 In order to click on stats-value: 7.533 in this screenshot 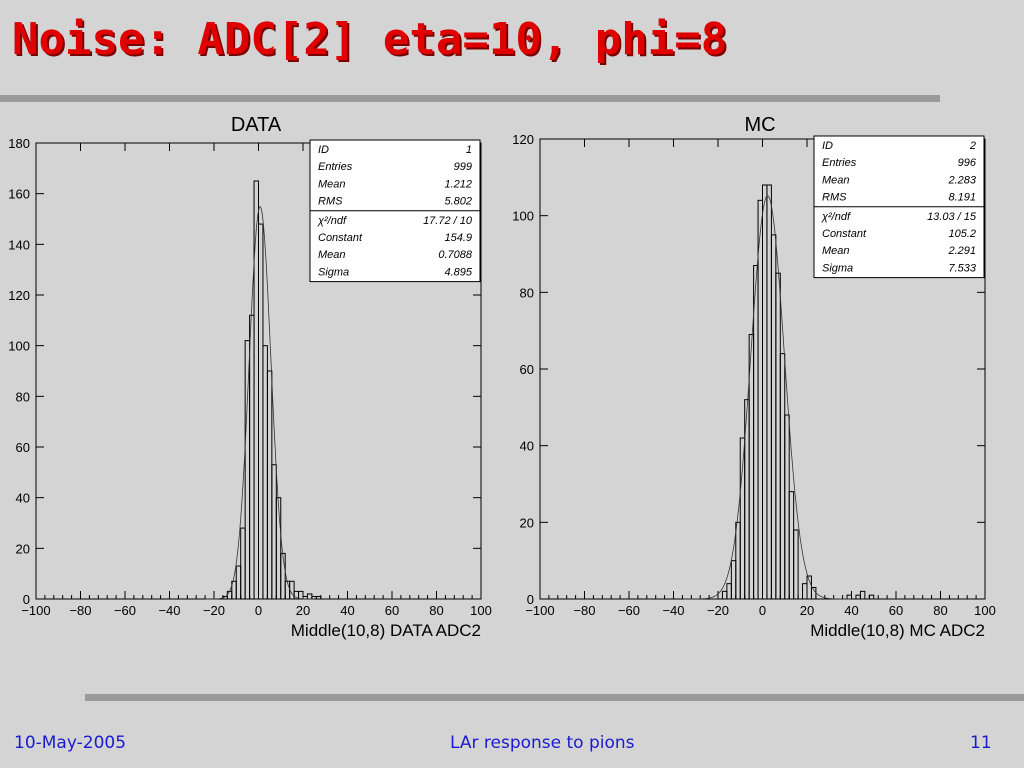, I will do `click(962, 268)`.